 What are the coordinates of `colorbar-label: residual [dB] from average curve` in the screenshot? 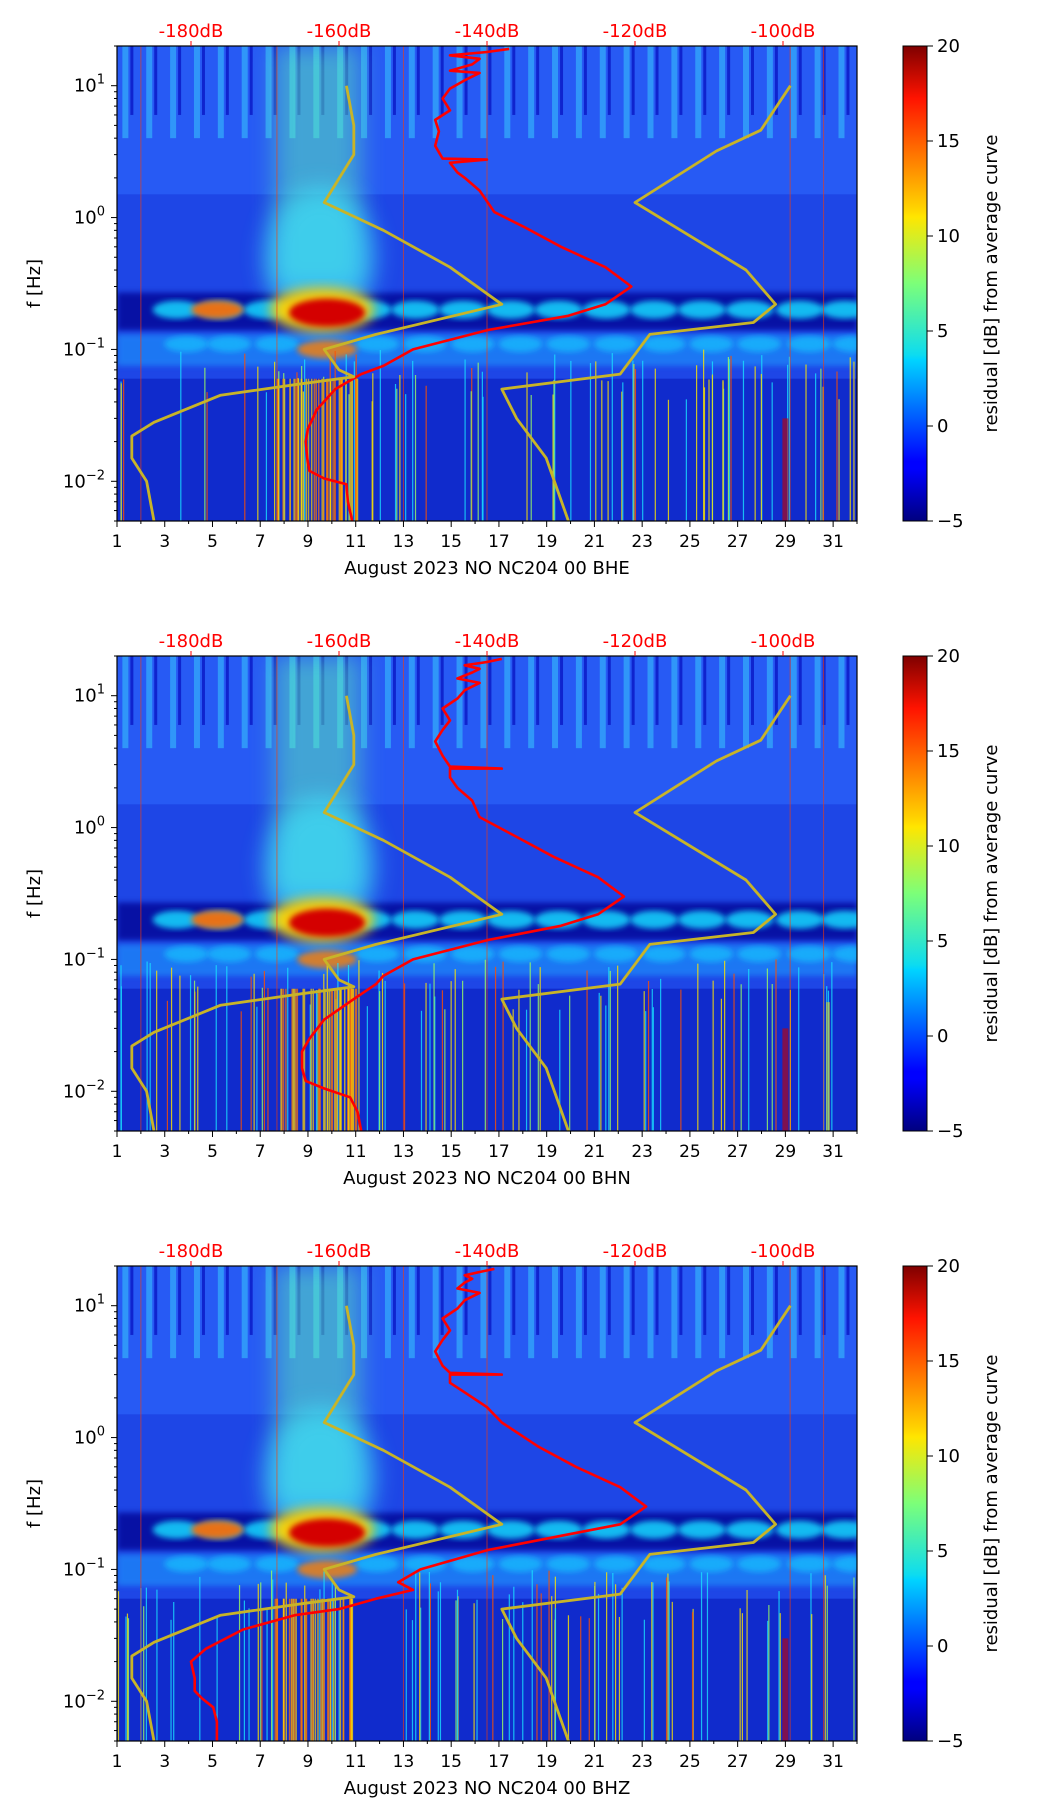 It's located at (991, 893).